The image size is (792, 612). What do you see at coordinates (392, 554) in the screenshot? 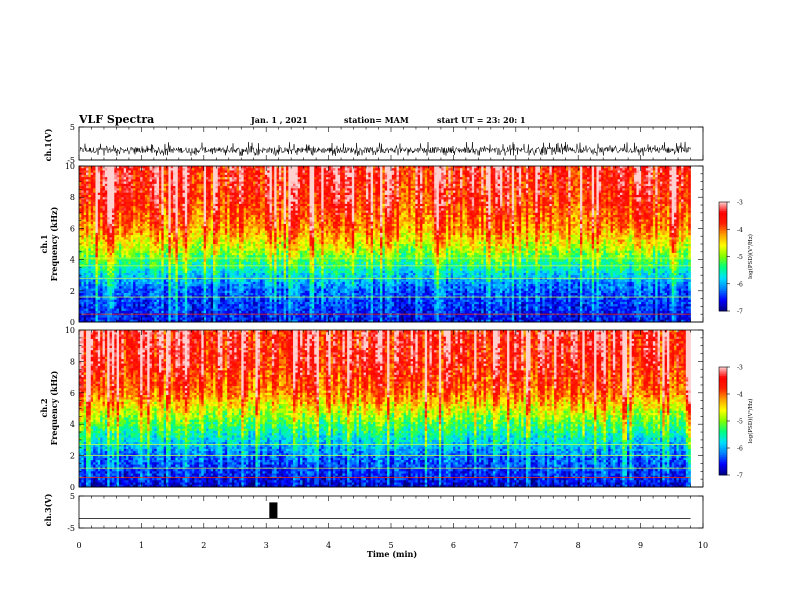
I see `time-axis-label: Time (min)` at bounding box center [392, 554].